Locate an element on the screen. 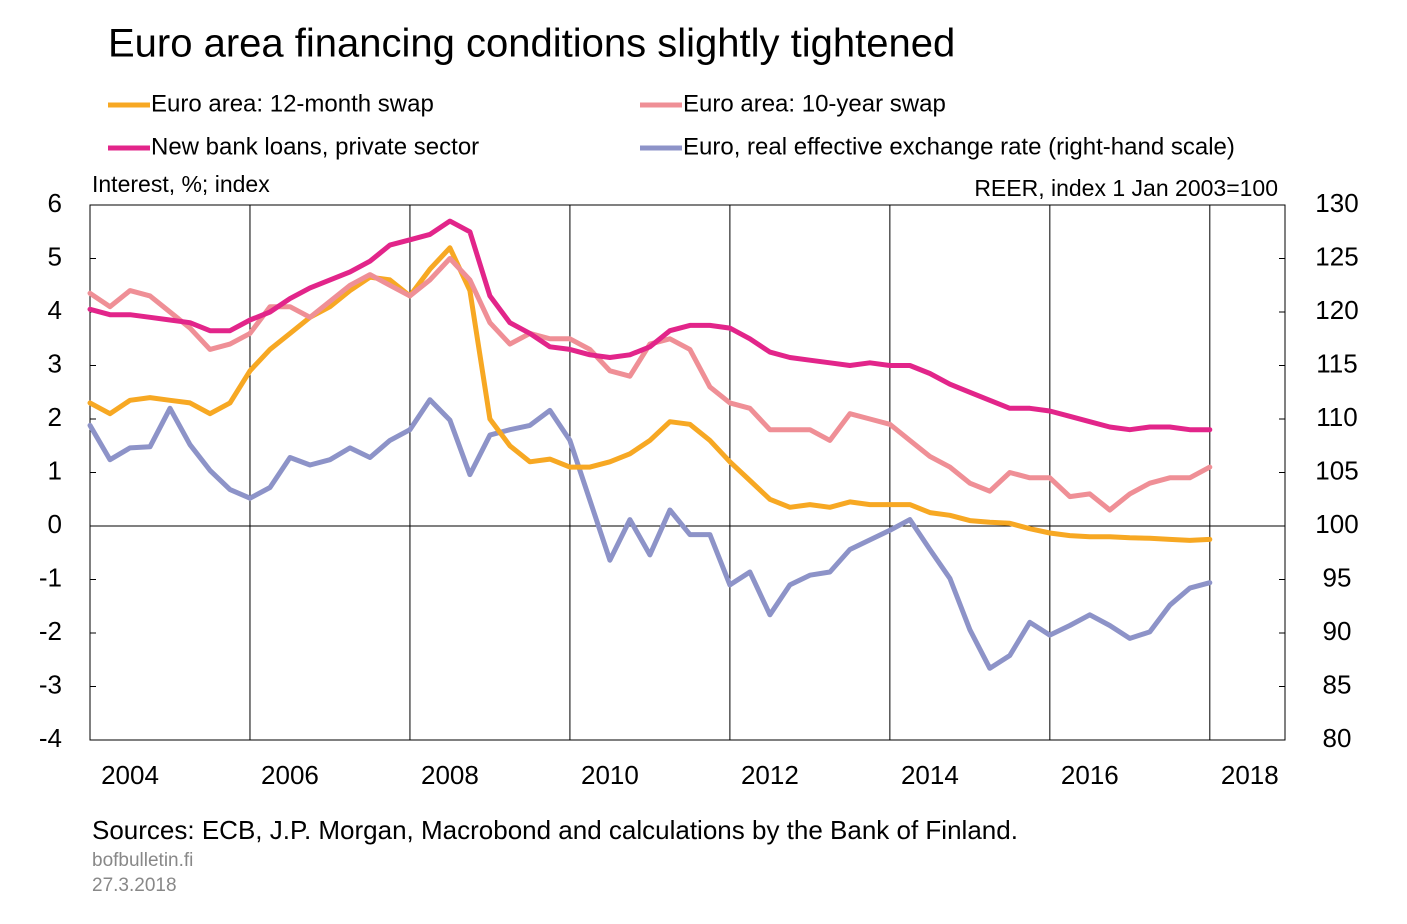 The height and width of the screenshot is (924, 1407). y-axis-label: Interest, %; index is located at coordinates (181, 184).